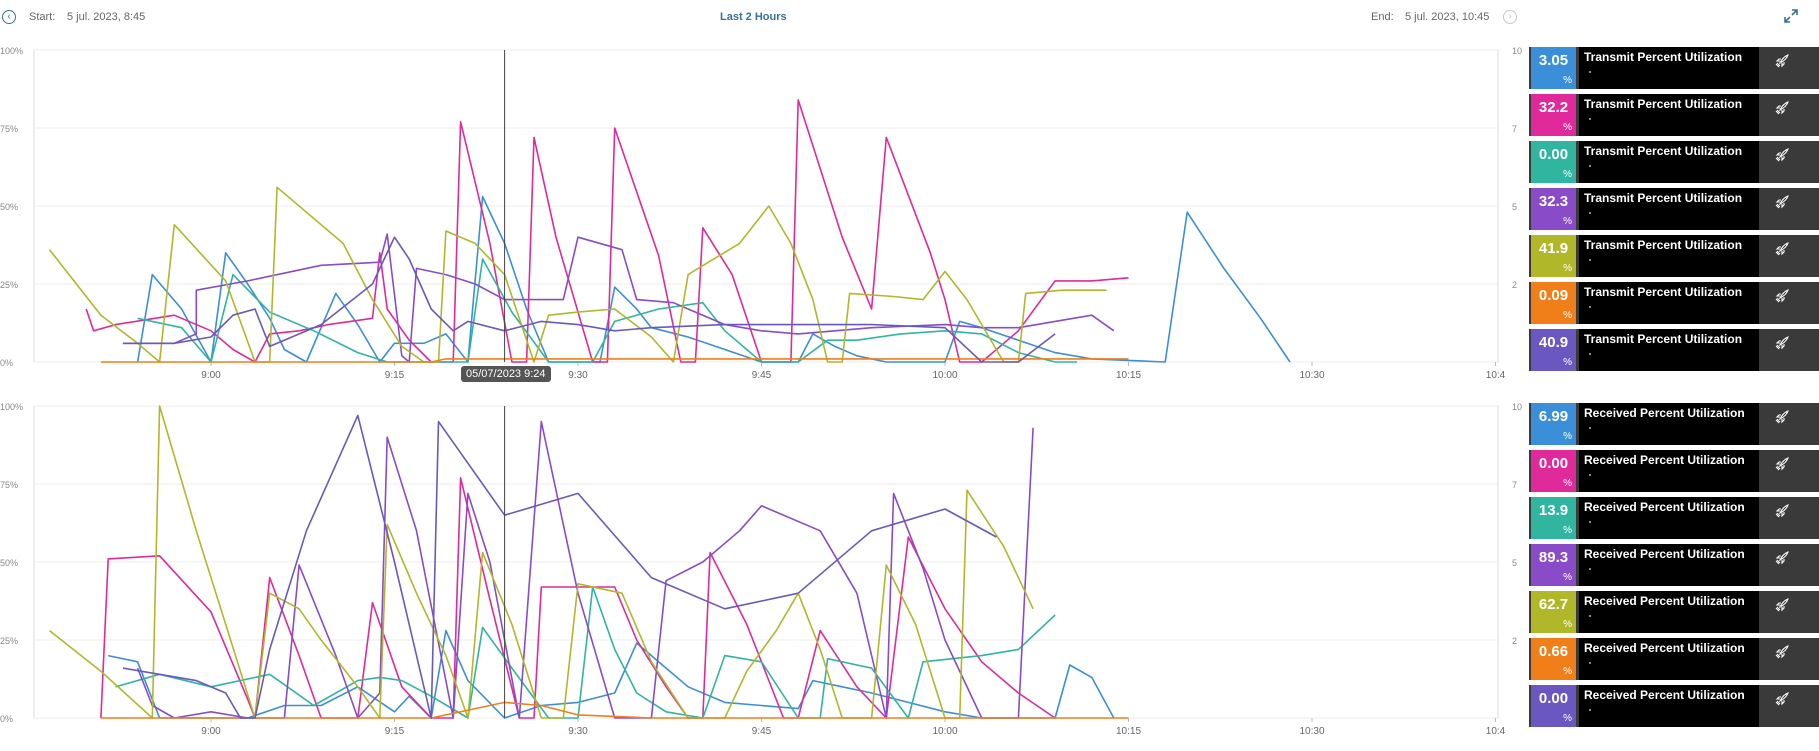 This screenshot has height=751, width=1819. I want to click on hover-tooltip: 05/07/2023 9:24, so click(506, 374).